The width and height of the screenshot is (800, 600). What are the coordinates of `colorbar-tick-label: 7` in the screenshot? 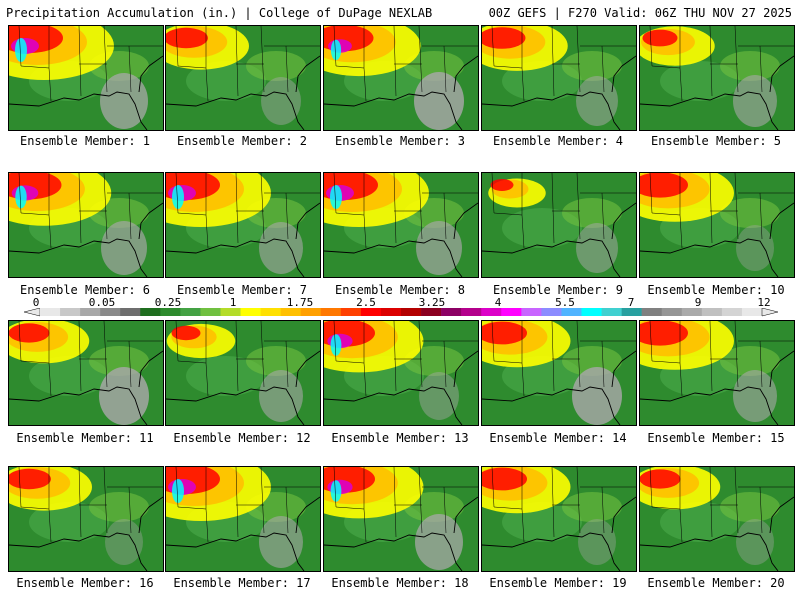 It's located at (631, 302).